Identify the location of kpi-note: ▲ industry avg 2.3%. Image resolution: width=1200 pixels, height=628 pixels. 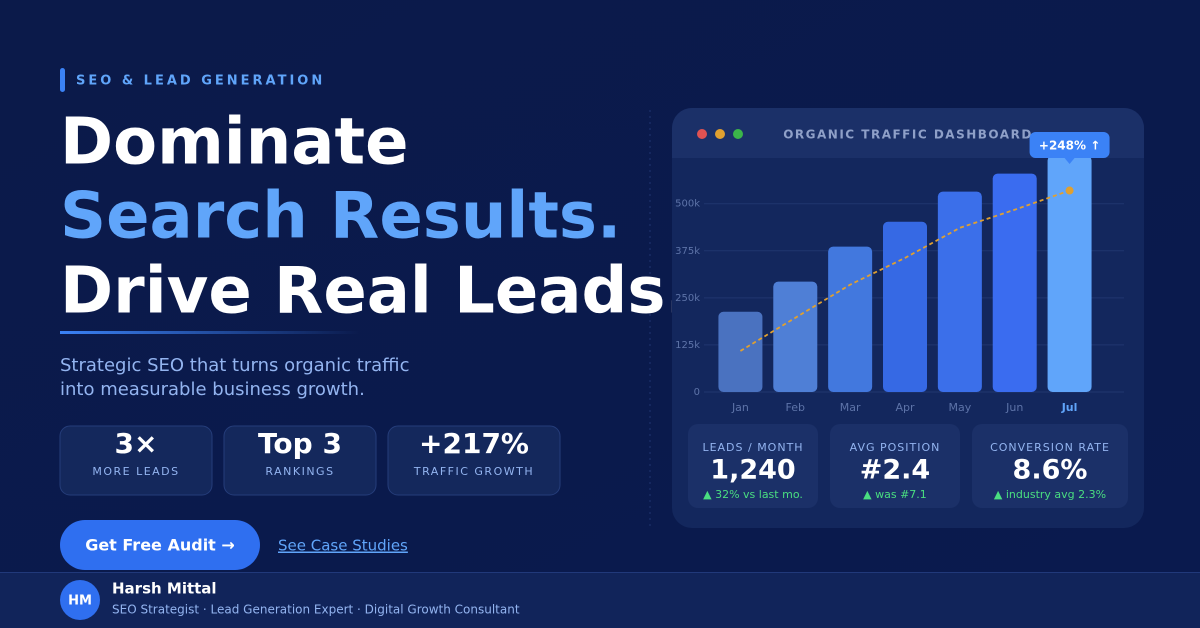
(1050, 494).